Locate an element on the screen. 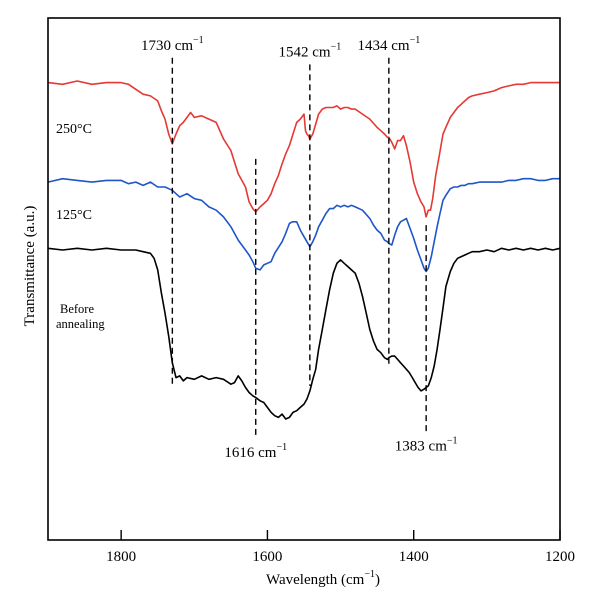  peak-marker-label: 1542 cm−1 is located at coordinates (309, 50).